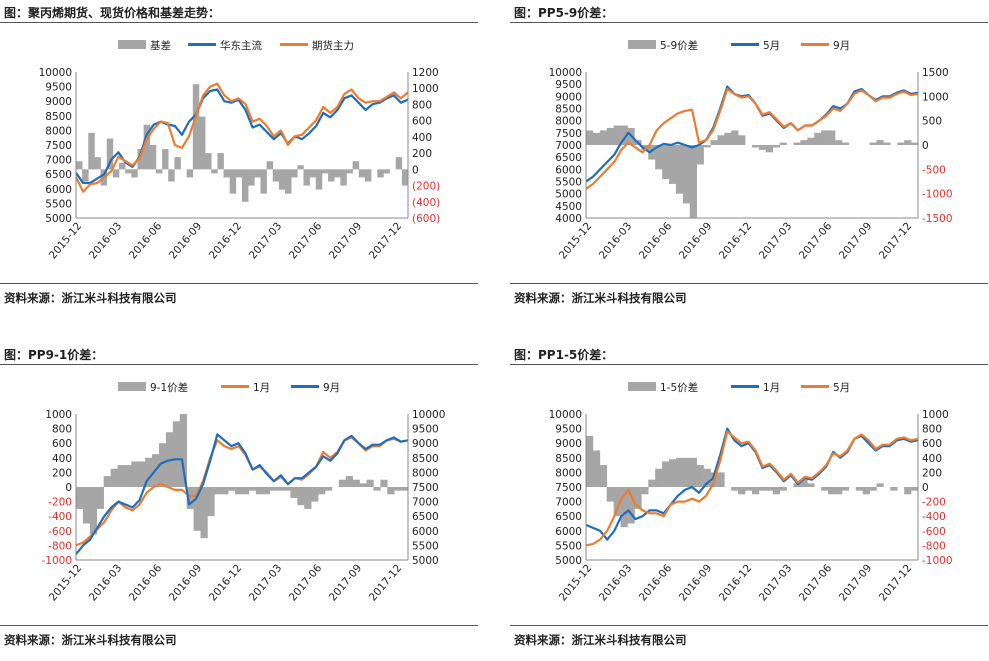 Image resolution: width=989 pixels, height=661 pixels. What do you see at coordinates (306, 241) in the screenshot?
I see `x-tick-label: 2017-06` at bounding box center [306, 241].